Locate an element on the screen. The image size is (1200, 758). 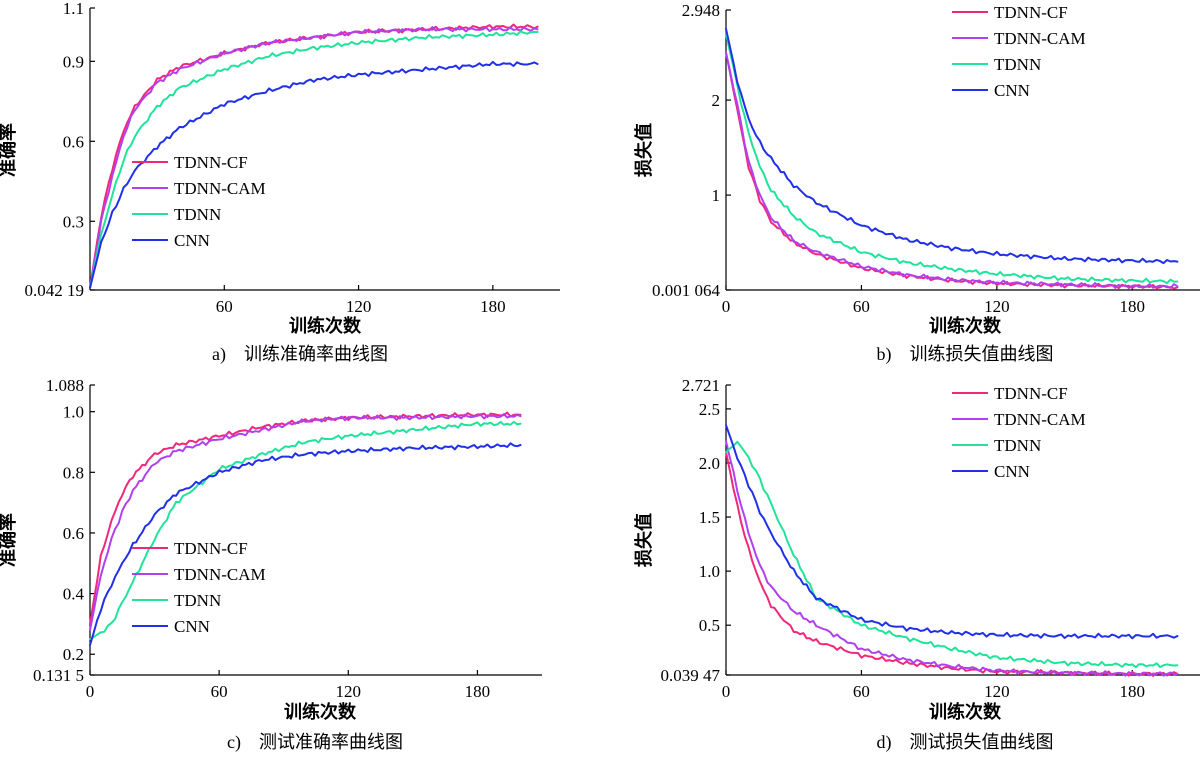
y-tick-label: 1.5 is located at coordinates (709, 517).